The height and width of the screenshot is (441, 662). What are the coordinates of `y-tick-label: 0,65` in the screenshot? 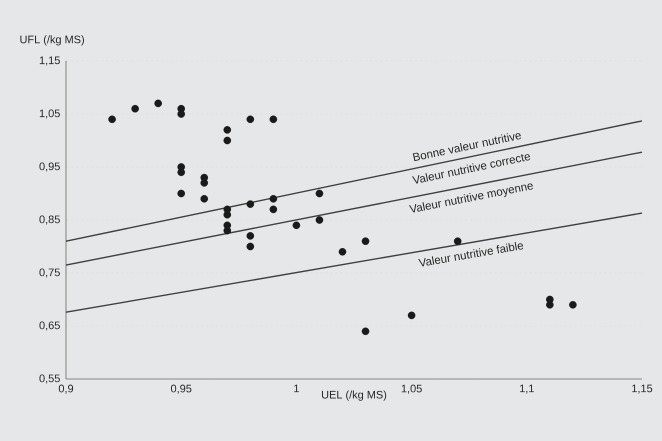 It's located at (49, 326).